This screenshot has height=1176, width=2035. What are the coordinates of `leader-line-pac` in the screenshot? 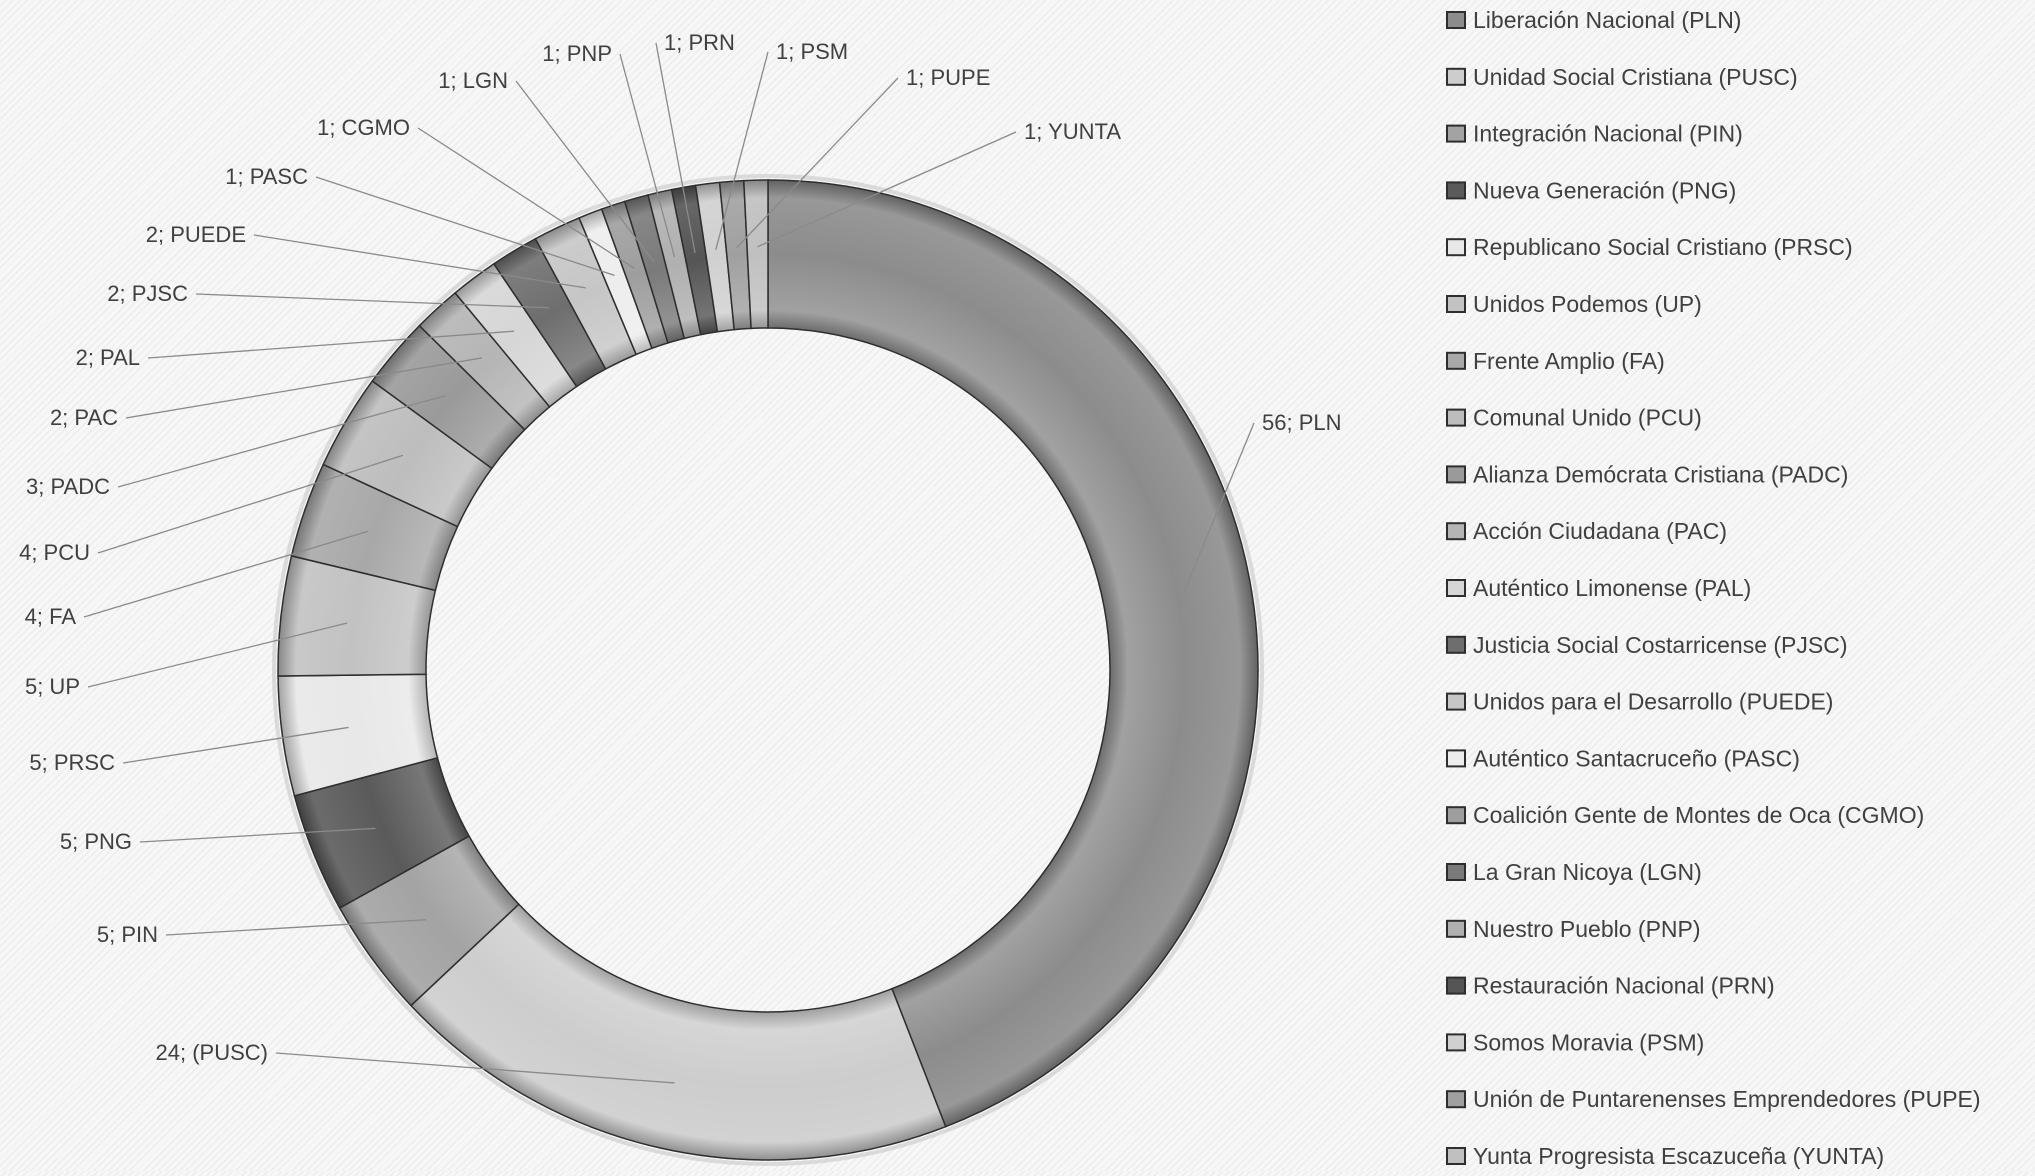 It's located at (303, 388).